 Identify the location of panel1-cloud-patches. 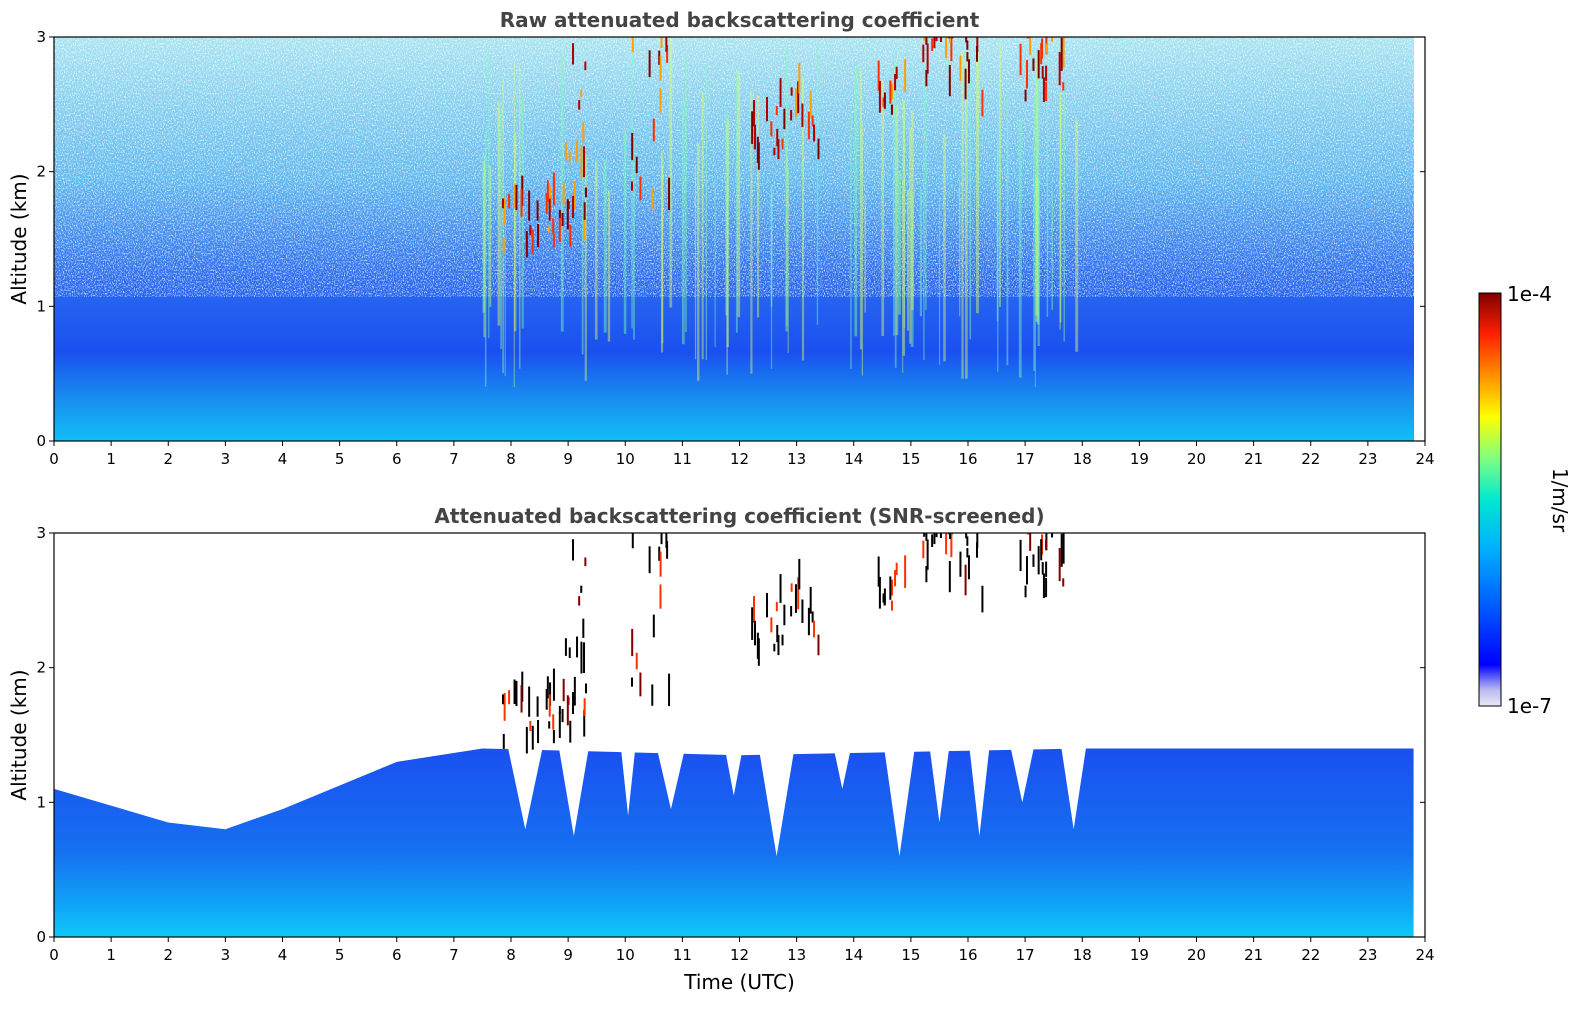
(783, 147).